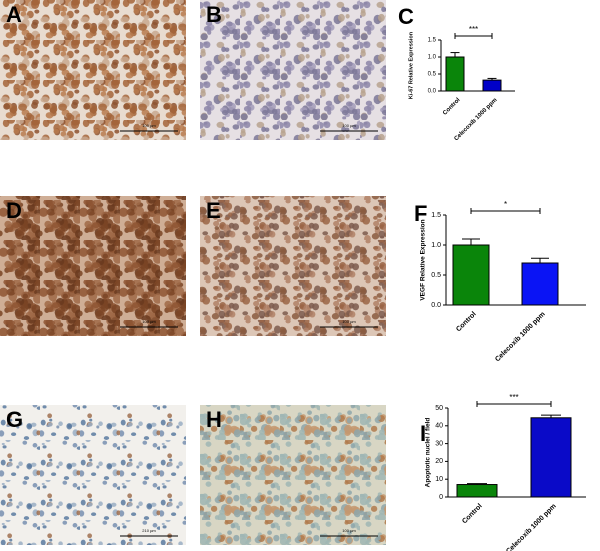  Describe the element at coordinates (439, 443) in the screenshot. I see `y-tick-label: 30` at that location.